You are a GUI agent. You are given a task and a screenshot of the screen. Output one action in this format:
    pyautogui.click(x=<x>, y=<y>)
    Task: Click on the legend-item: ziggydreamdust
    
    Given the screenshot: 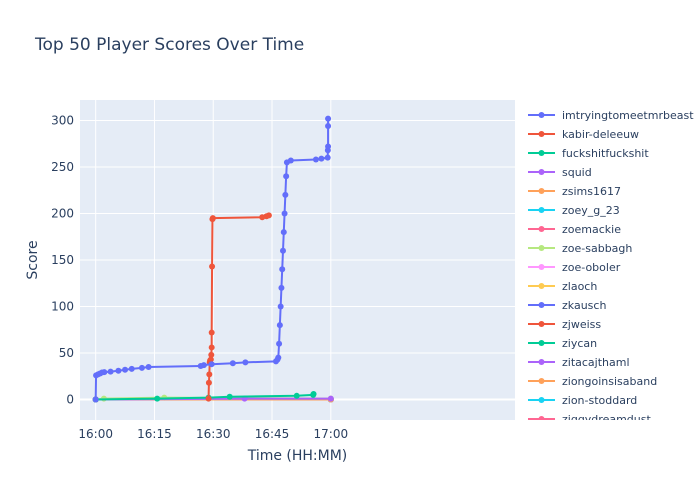 What is the action you would take?
    pyautogui.click(x=589, y=419)
    